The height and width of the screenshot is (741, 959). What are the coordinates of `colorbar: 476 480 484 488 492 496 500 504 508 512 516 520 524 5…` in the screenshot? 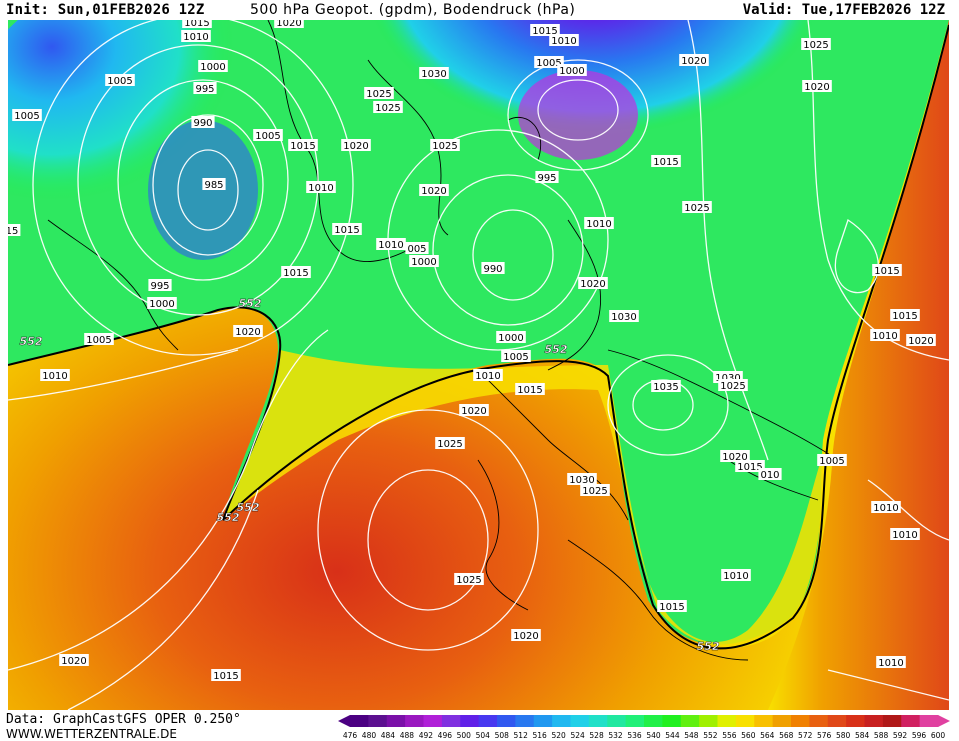 It's located at (644, 727).